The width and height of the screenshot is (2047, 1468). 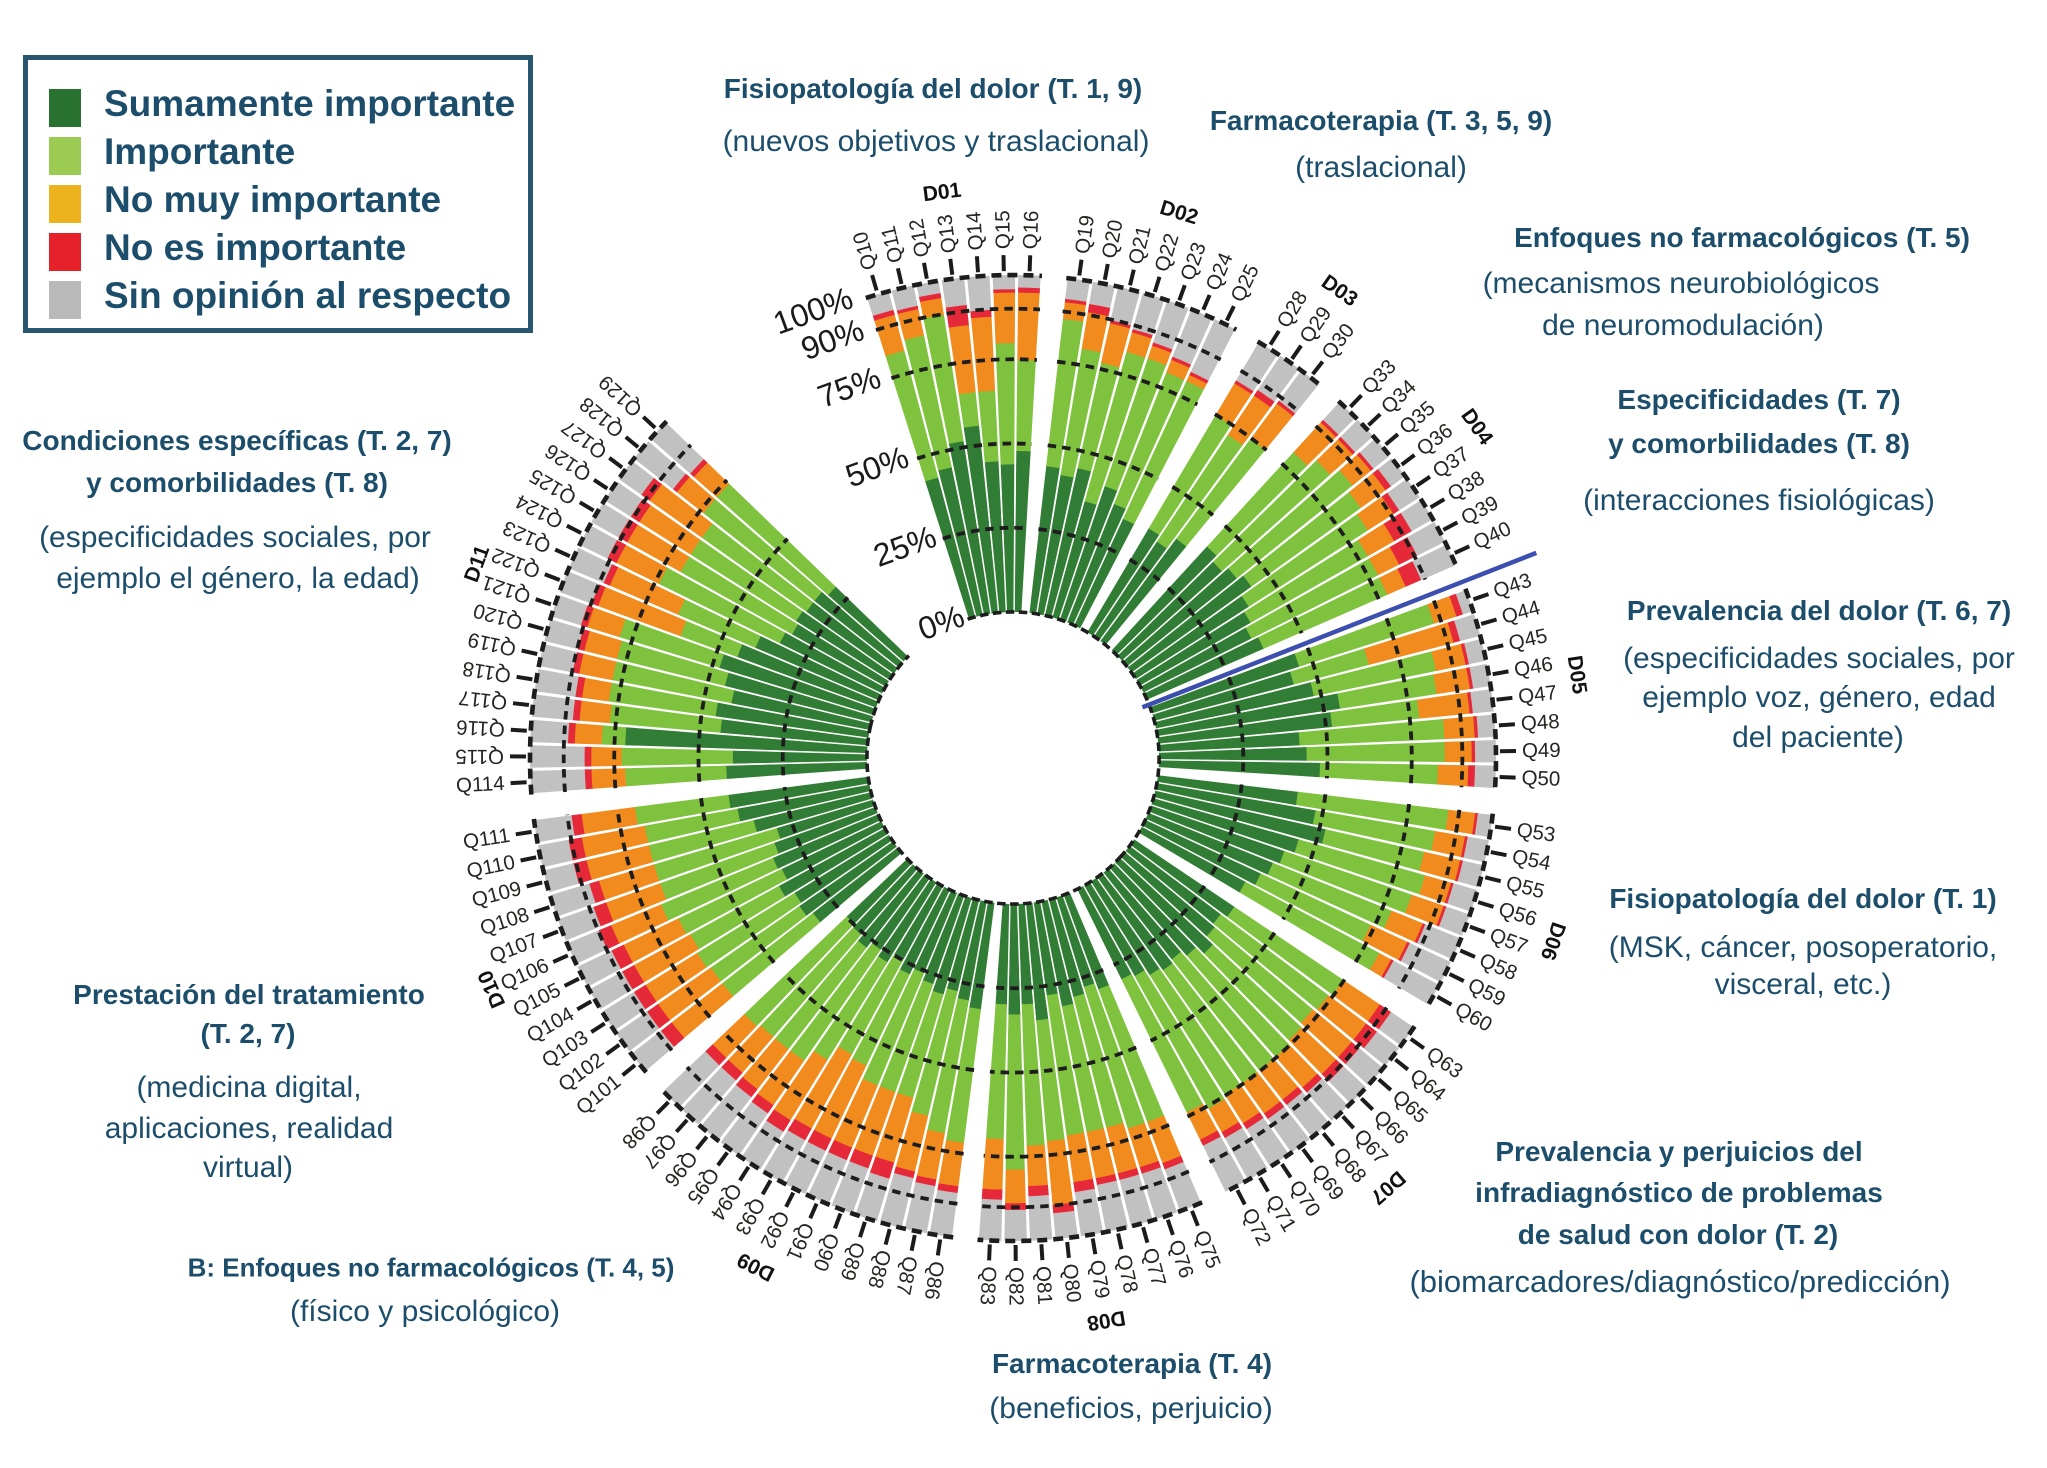 What do you see at coordinates (480, 784) in the screenshot?
I see `svg-text: Q114` at bounding box center [480, 784].